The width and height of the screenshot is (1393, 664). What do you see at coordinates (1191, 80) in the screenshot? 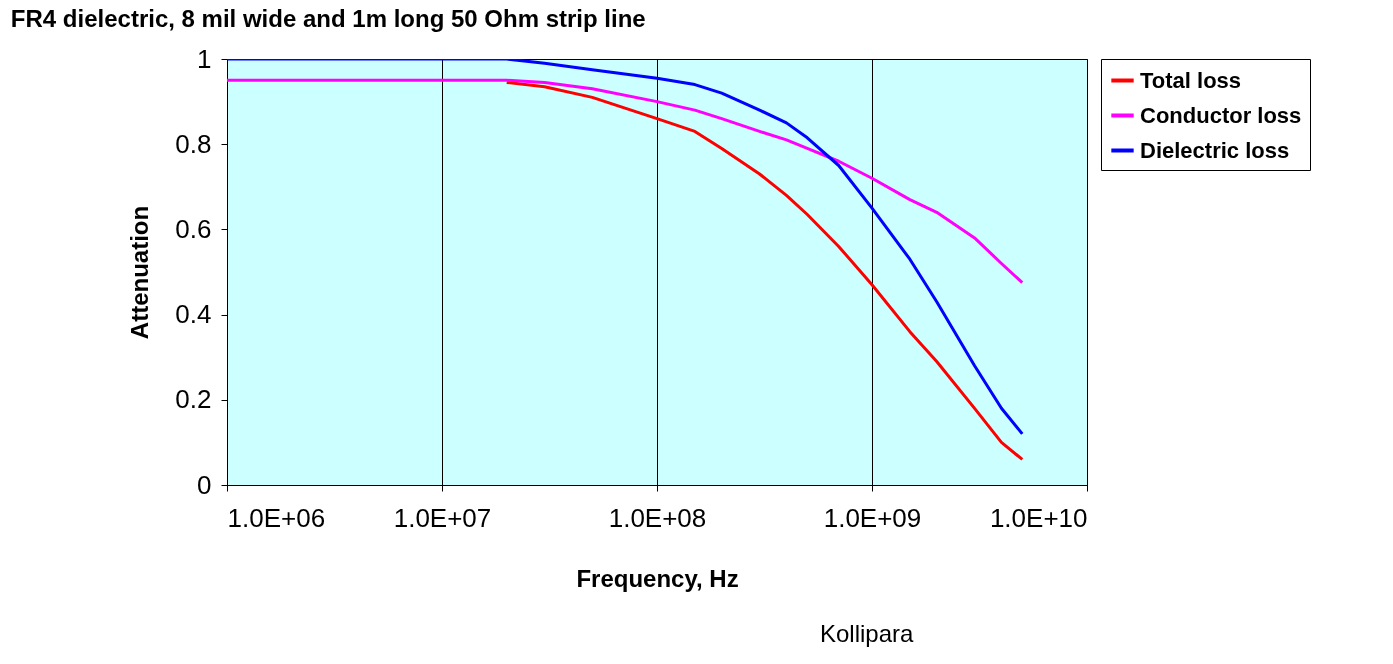
I see `legend-label: Total loss` at bounding box center [1191, 80].